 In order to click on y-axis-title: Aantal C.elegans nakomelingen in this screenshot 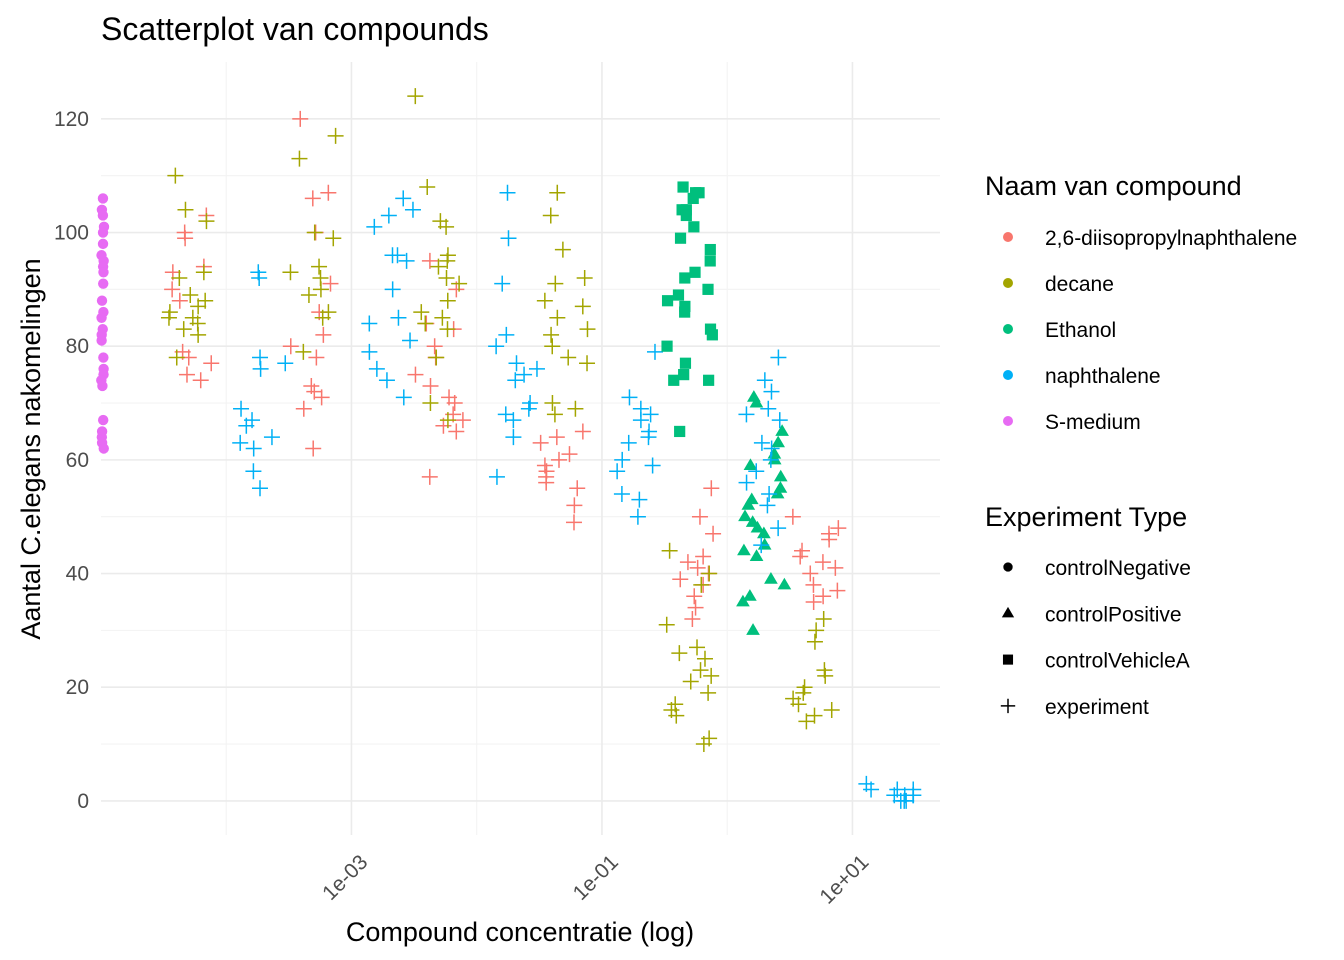, I will do `click(31, 448)`.